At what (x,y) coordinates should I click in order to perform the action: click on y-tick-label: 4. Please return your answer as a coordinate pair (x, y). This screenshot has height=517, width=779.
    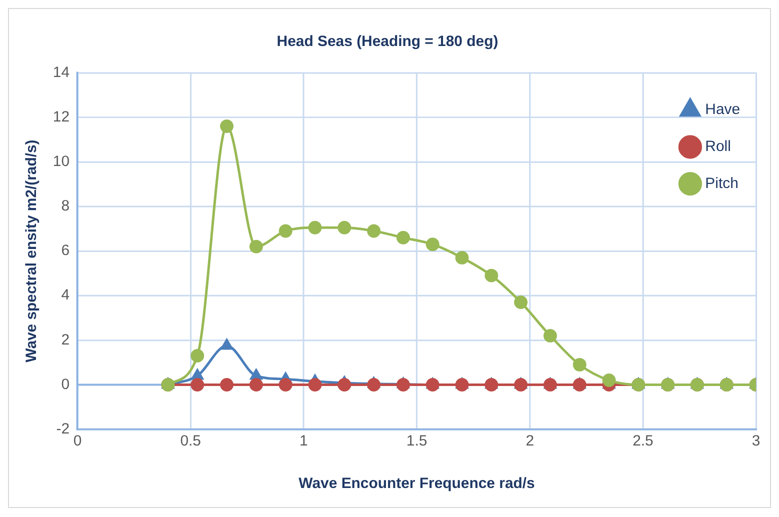
    Looking at the image, I should click on (65, 295).